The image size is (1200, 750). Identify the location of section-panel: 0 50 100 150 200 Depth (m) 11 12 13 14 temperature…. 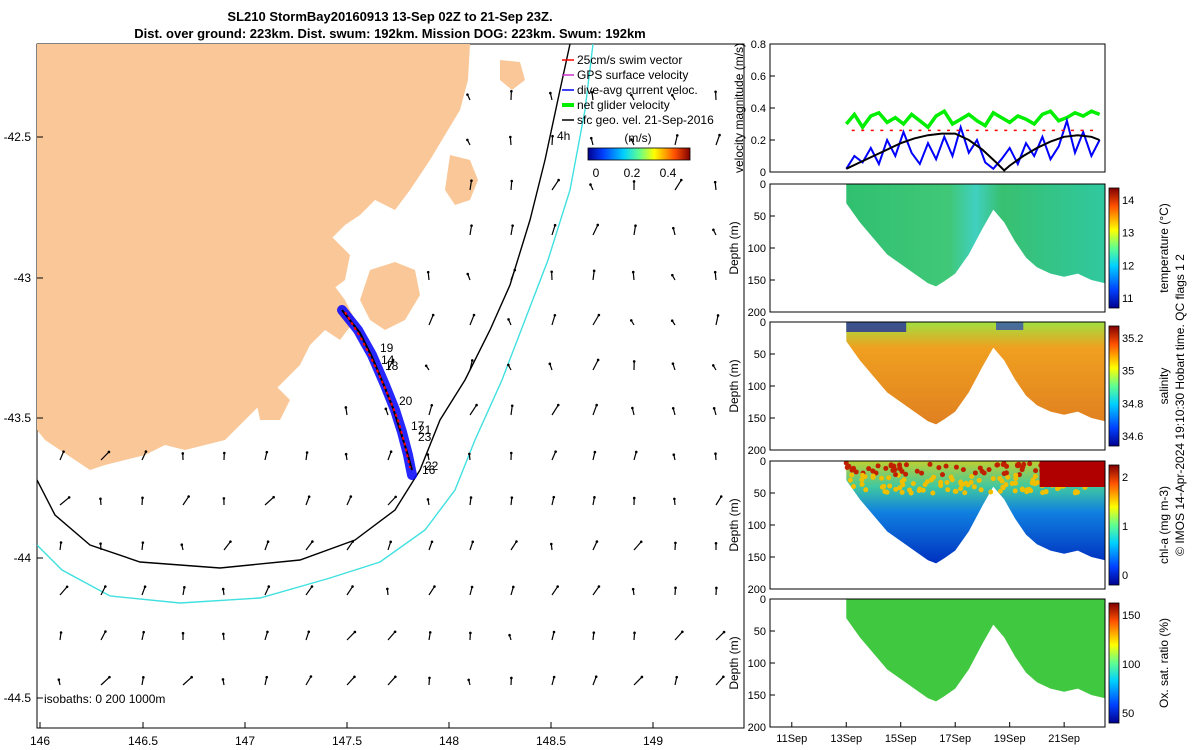
(949, 249).